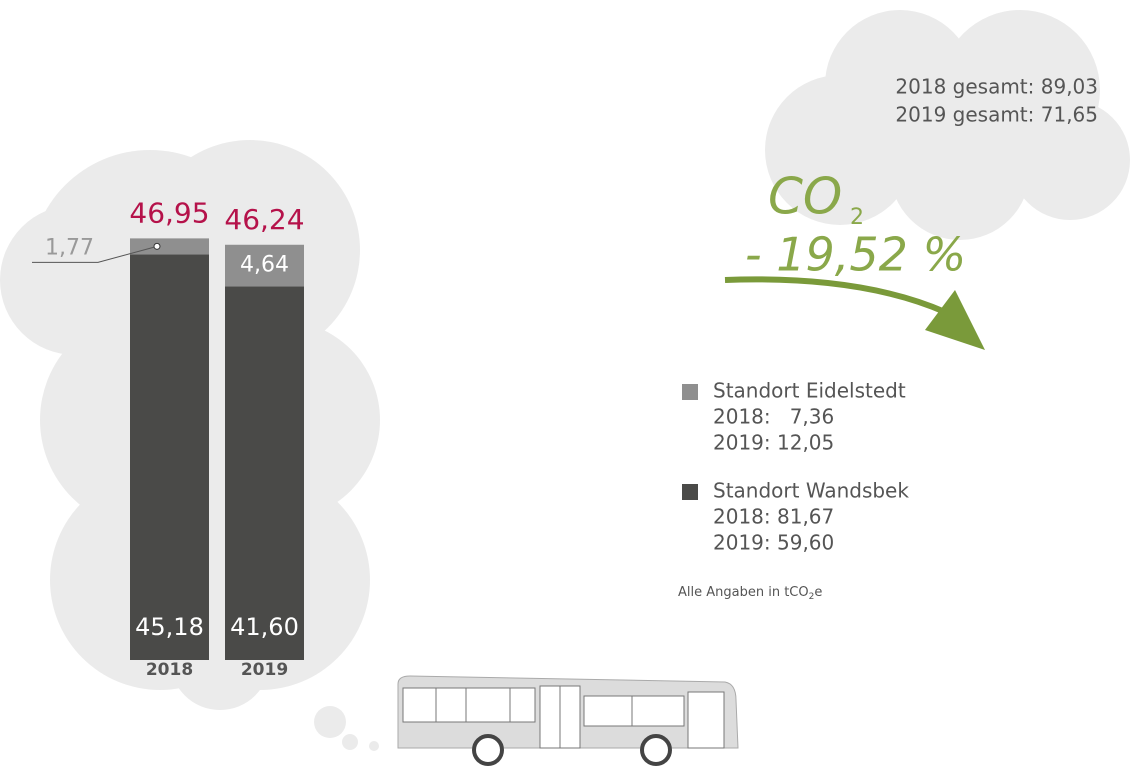 This screenshot has height=767, width=1147. Describe the element at coordinates (773, 443) in the screenshot. I see `legend-detail: 2019: 12,05` at that location.